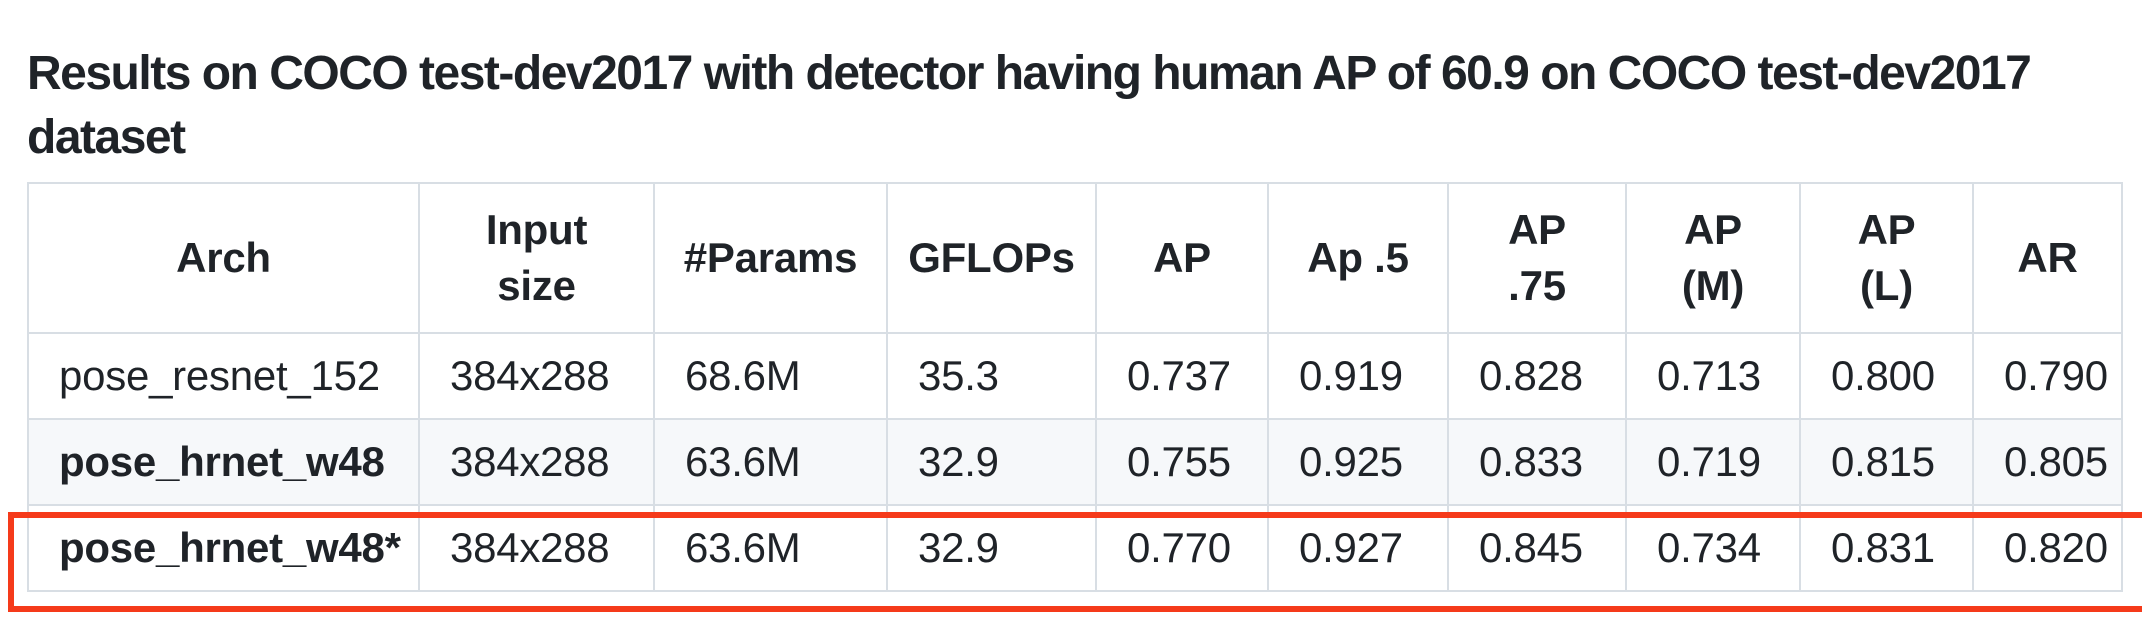 This screenshot has height=620, width=2142. What do you see at coordinates (991, 376) in the screenshot?
I see `table-cell: 35.3` at bounding box center [991, 376].